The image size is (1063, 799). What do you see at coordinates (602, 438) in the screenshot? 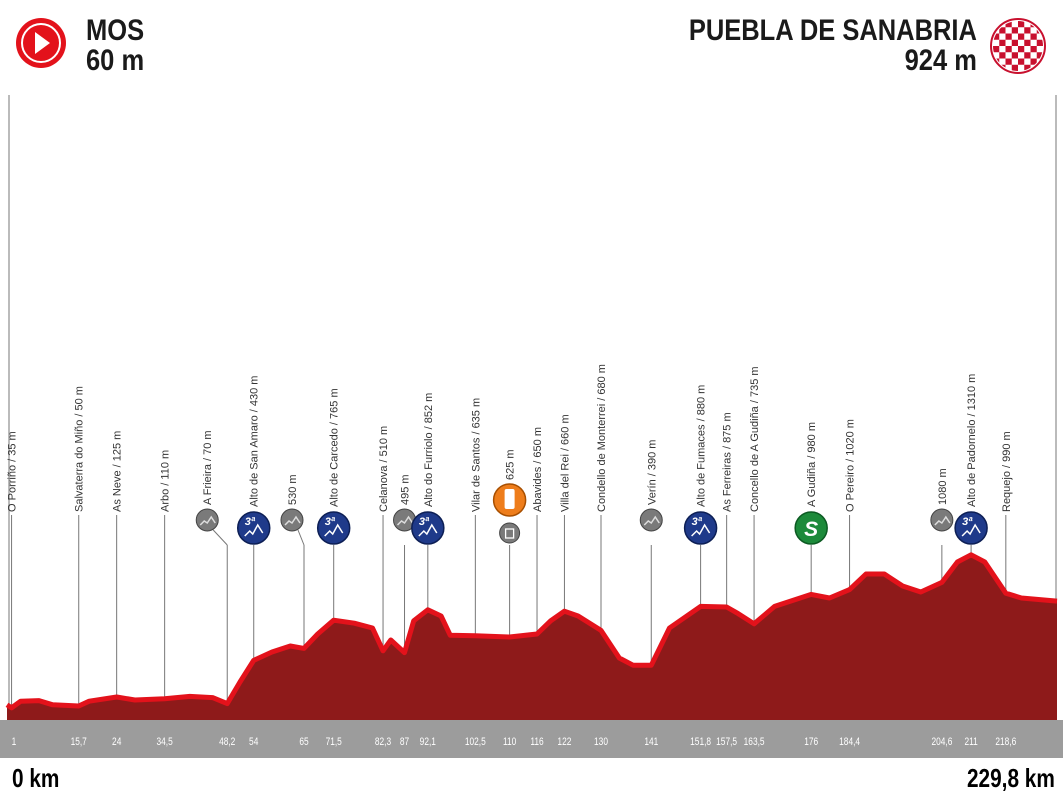
I see `waypoint-label: Condello de Monterrei / 680 m` at bounding box center [602, 438].